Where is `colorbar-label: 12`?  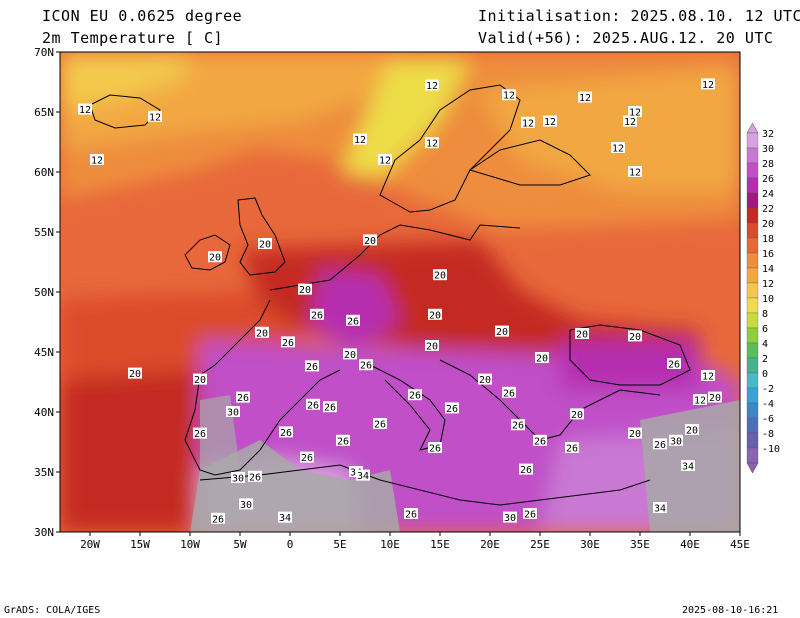
colorbar-label: 12 is located at coordinates (768, 284).